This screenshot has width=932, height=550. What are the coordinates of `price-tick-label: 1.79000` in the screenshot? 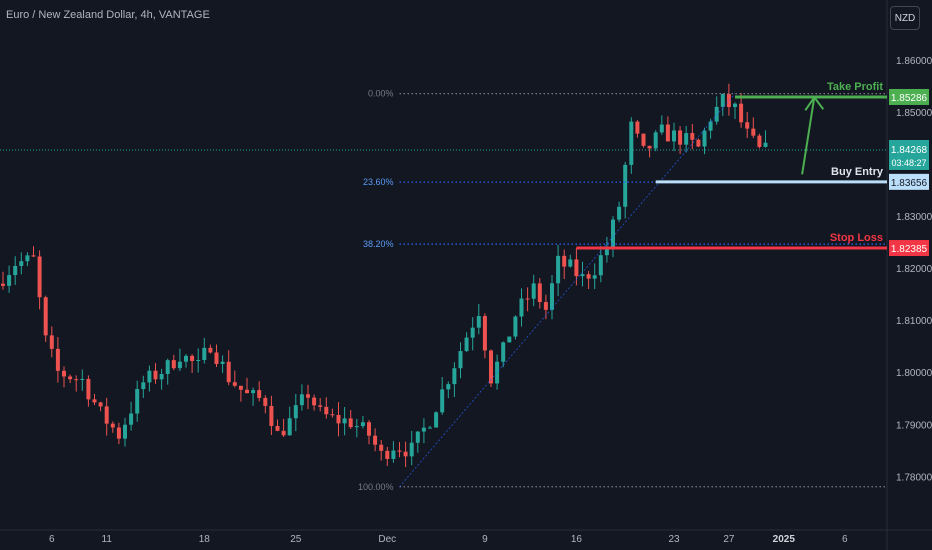 It's located at (914, 425).